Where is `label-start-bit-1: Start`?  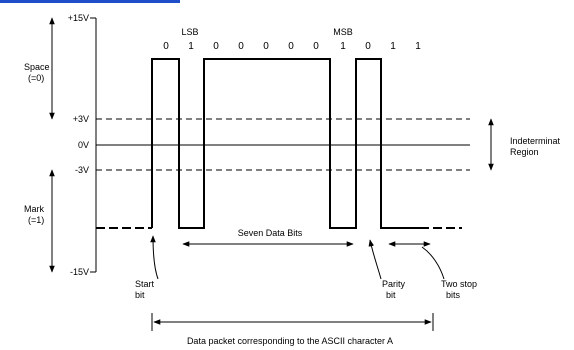
label-start-bit-1: Start is located at coordinates (145, 284).